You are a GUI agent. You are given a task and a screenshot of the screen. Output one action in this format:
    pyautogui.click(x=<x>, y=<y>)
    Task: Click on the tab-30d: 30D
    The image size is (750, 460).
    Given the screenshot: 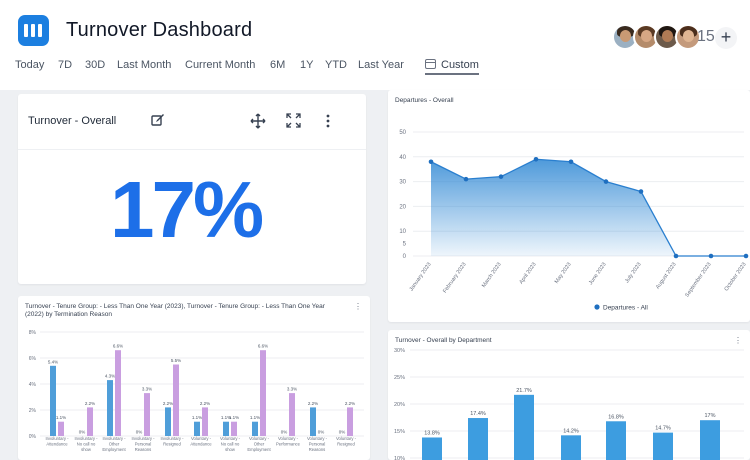 What is the action you would take?
    pyautogui.click(x=95, y=65)
    